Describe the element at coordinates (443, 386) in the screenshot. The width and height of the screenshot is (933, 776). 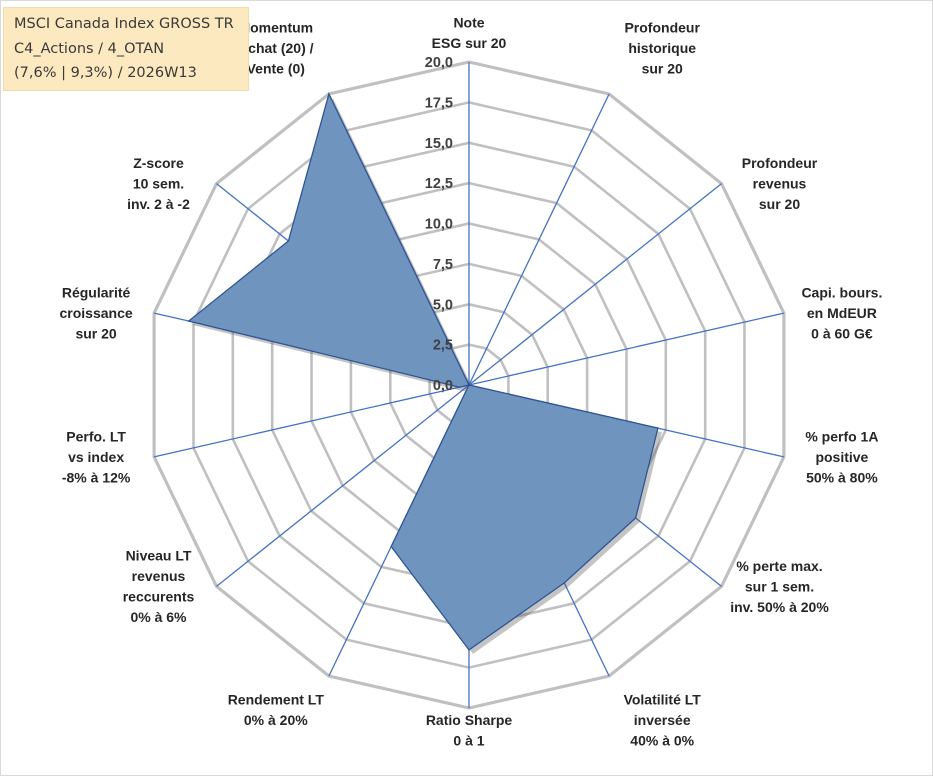
I see `tick-label: 0,0` at that location.